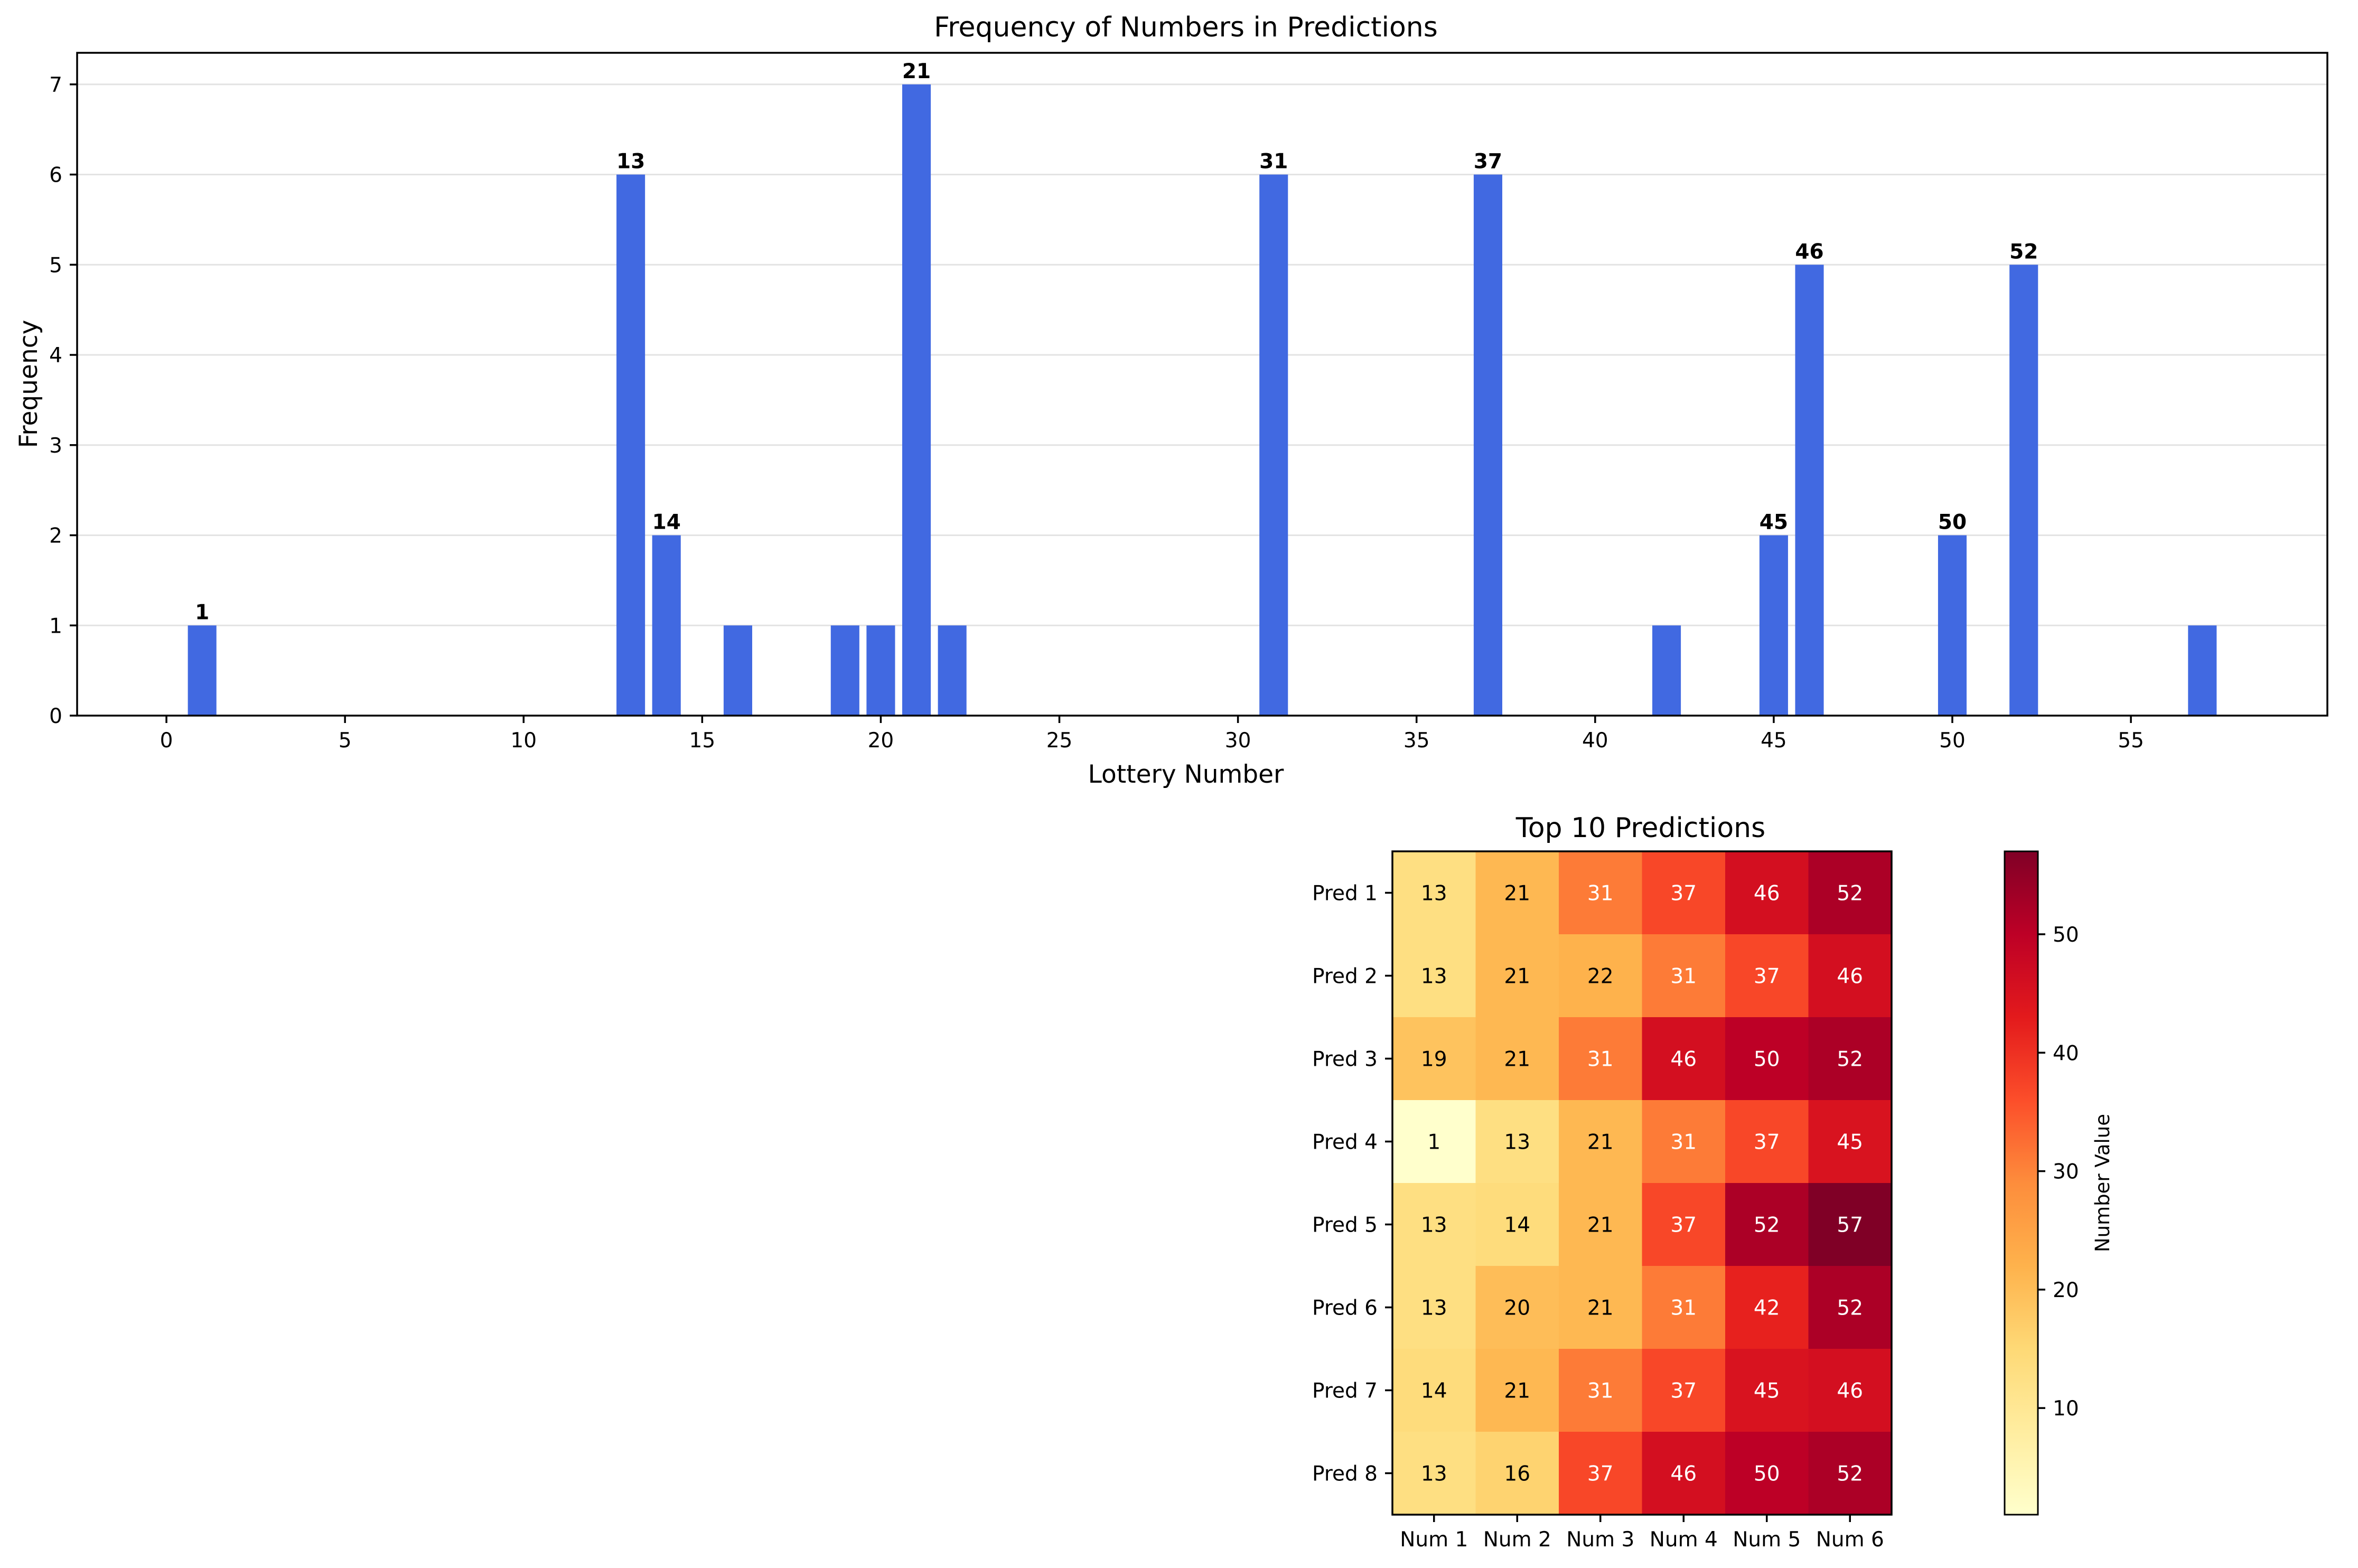  What do you see at coordinates (2066, 935) in the screenshot?
I see `colorbar-tick-label: 50` at bounding box center [2066, 935].